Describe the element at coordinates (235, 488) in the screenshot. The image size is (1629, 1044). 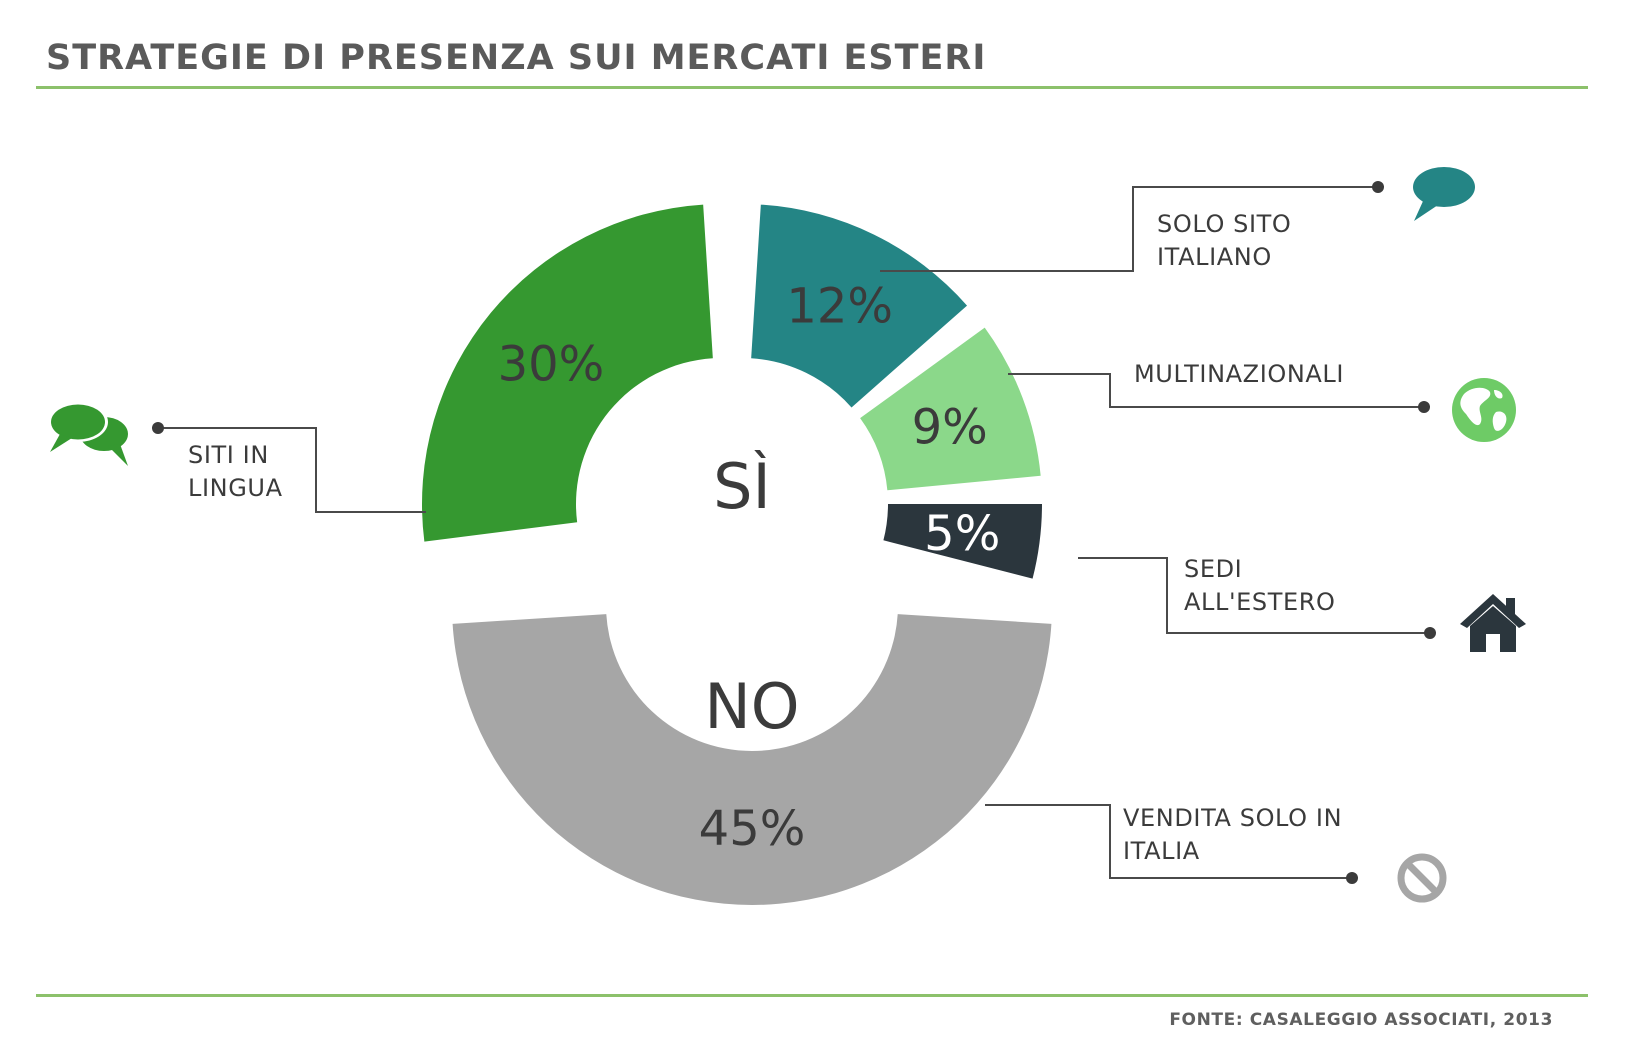
I see `label-line: LINGUA` at that location.